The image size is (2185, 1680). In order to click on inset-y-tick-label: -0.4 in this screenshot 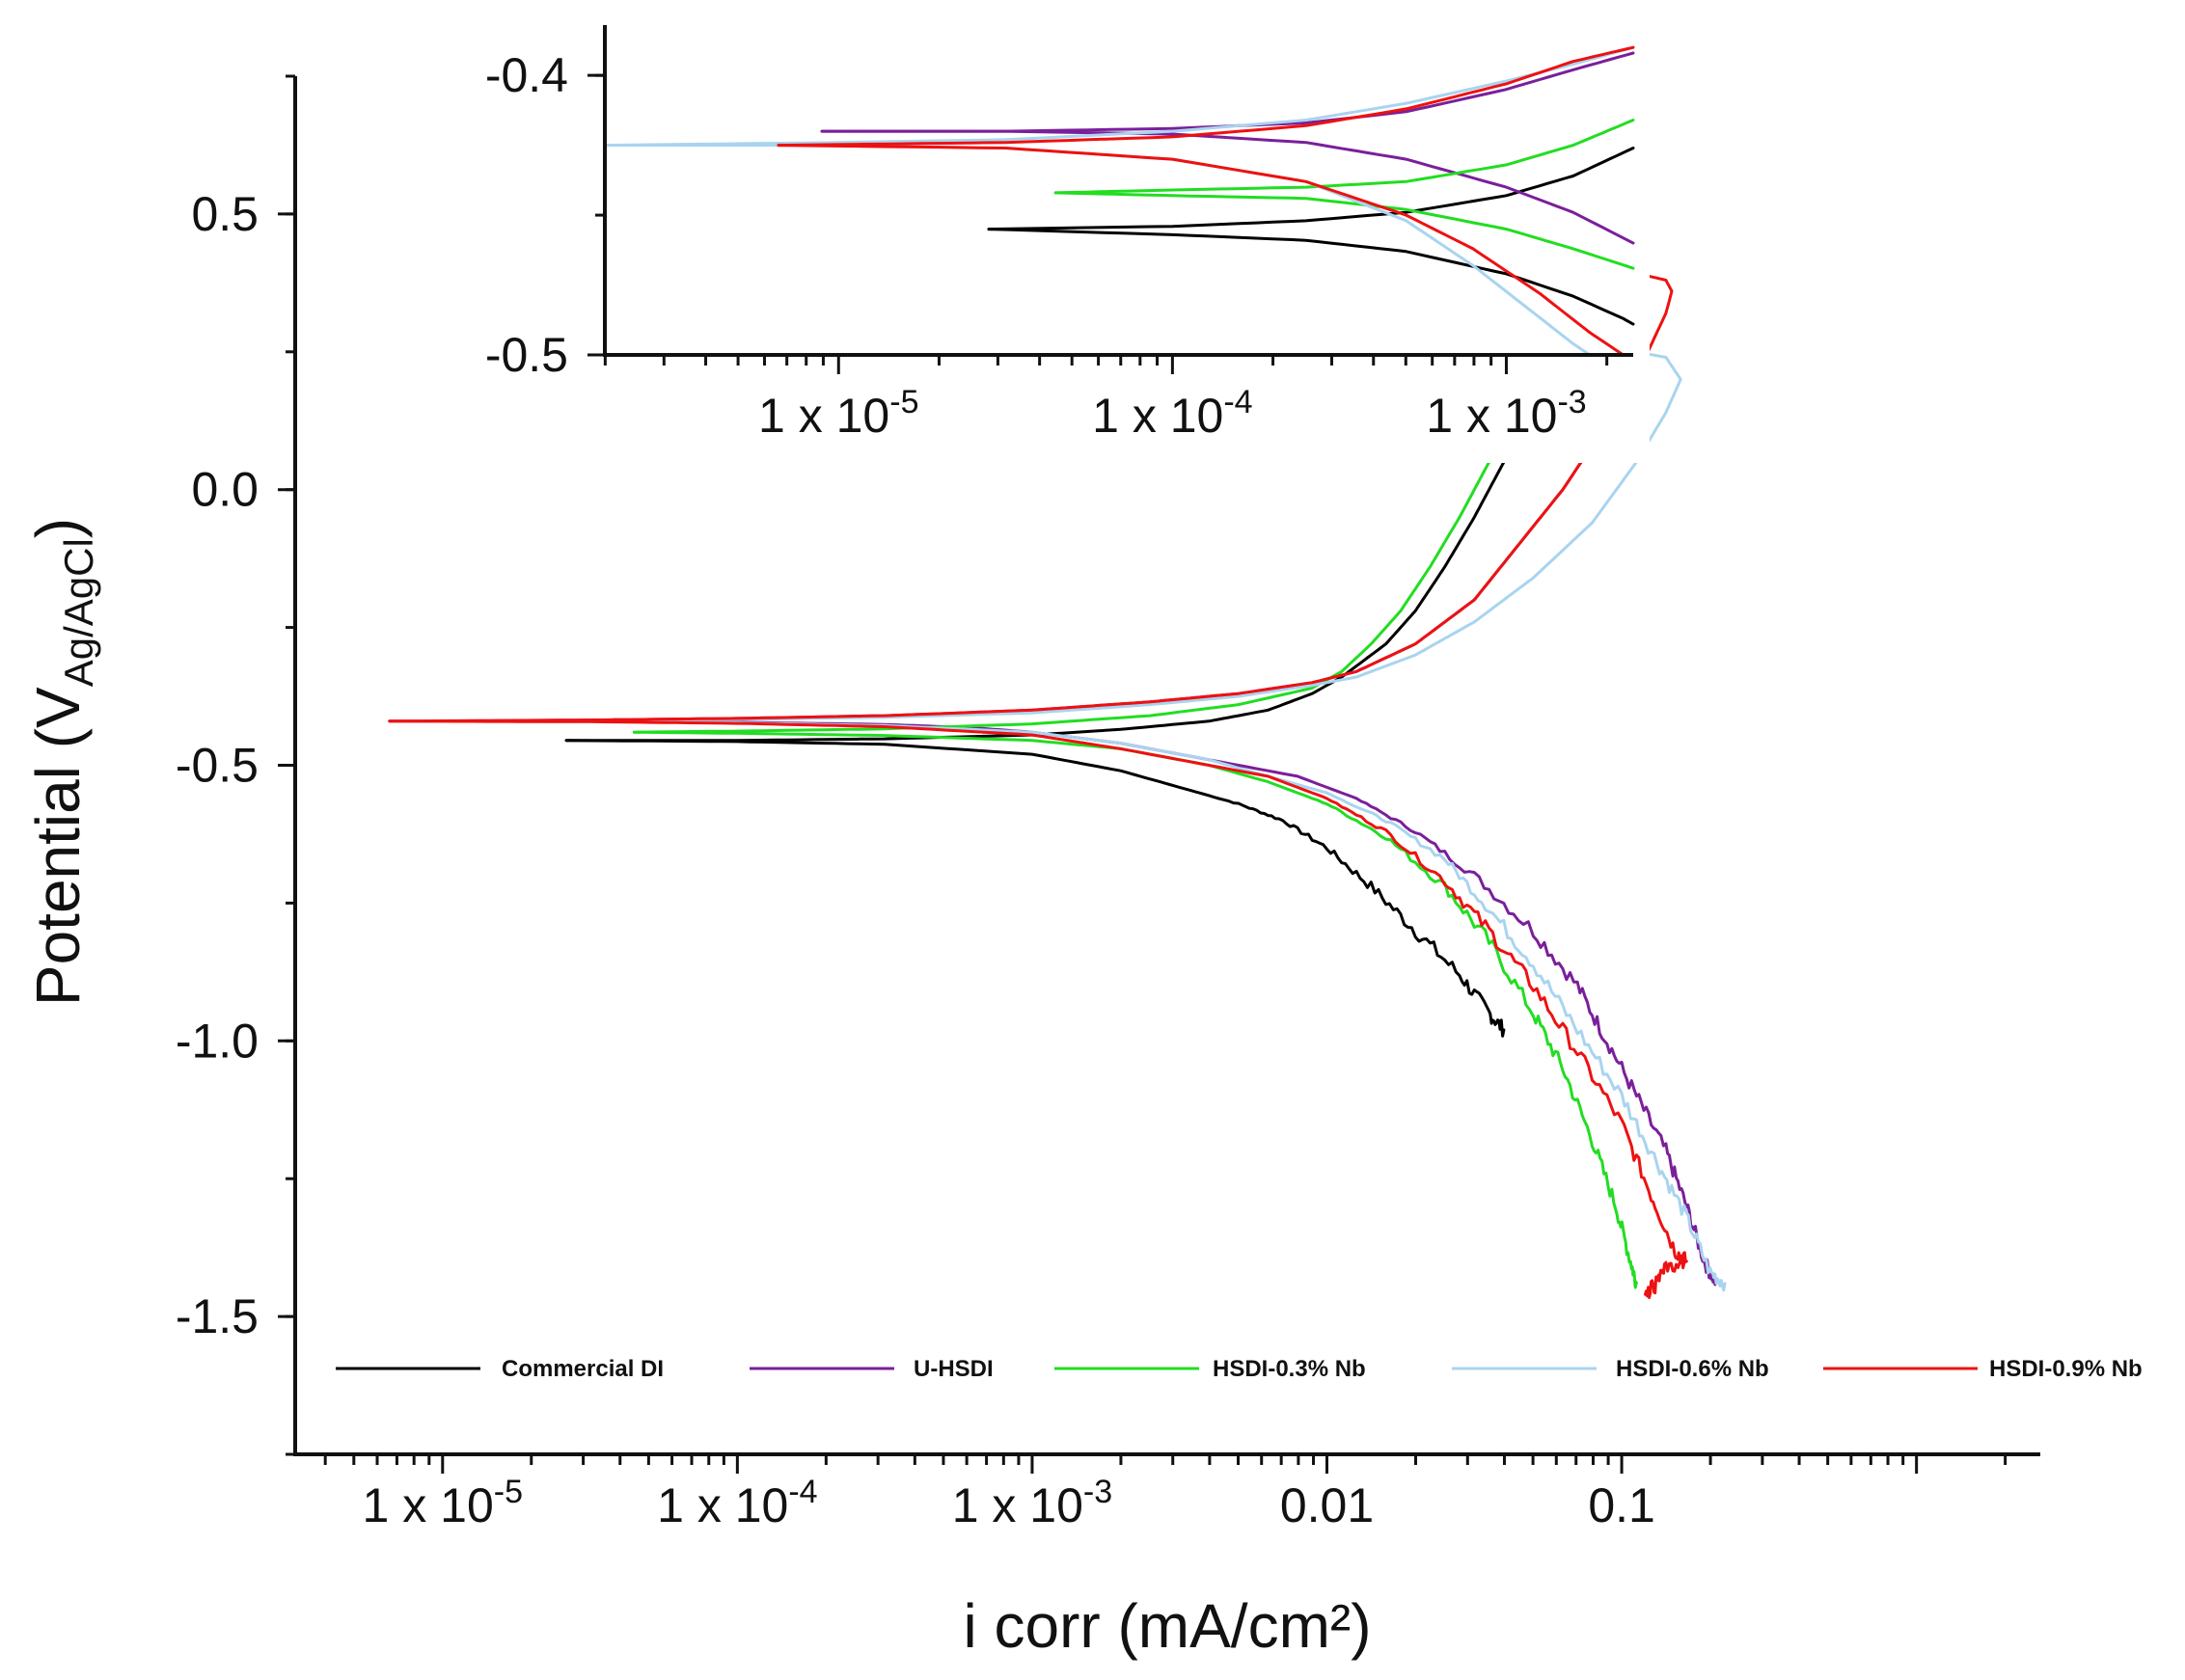, I will do `click(526, 75)`.